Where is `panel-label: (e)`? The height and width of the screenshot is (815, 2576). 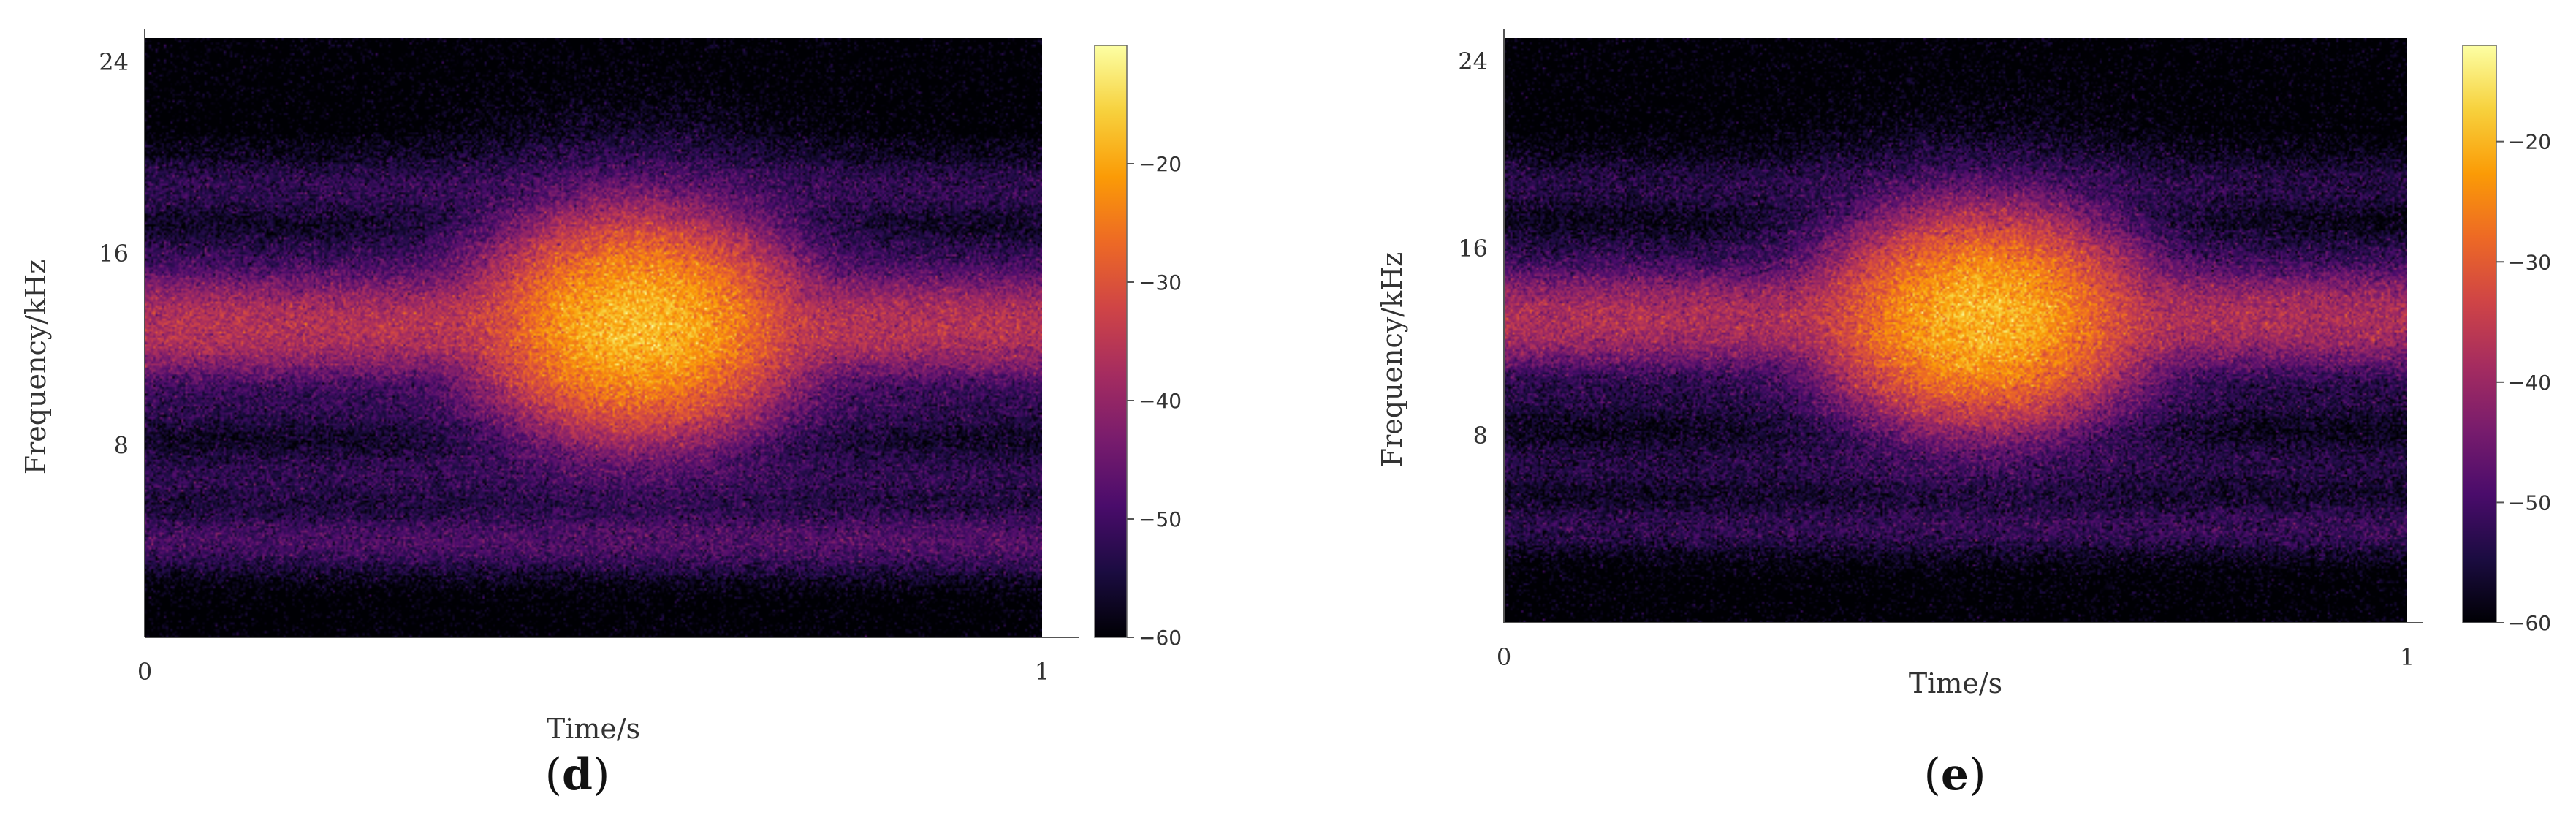
panel-label: (e) is located at coordinates (1954, 775).